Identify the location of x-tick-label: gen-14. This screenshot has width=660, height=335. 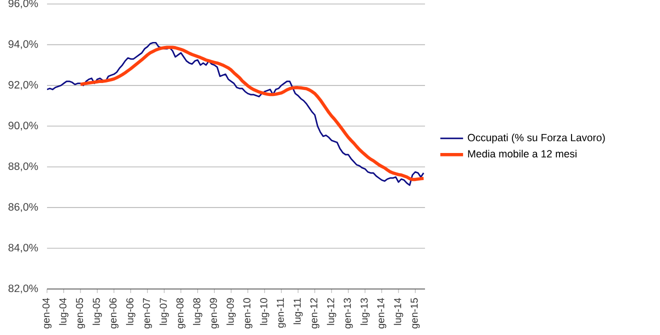
(381, 313).